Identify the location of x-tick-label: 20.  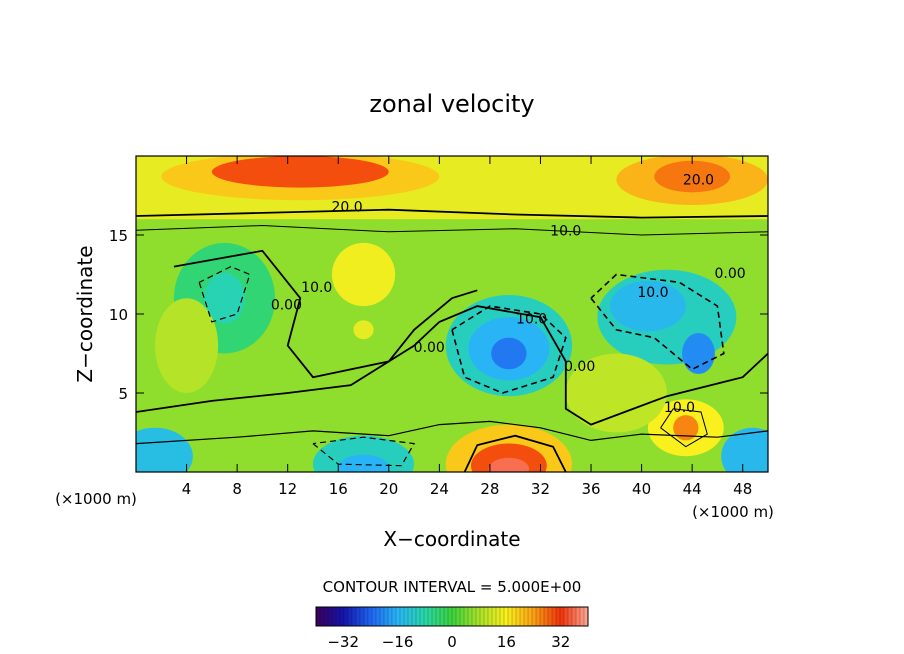
(388, 489).